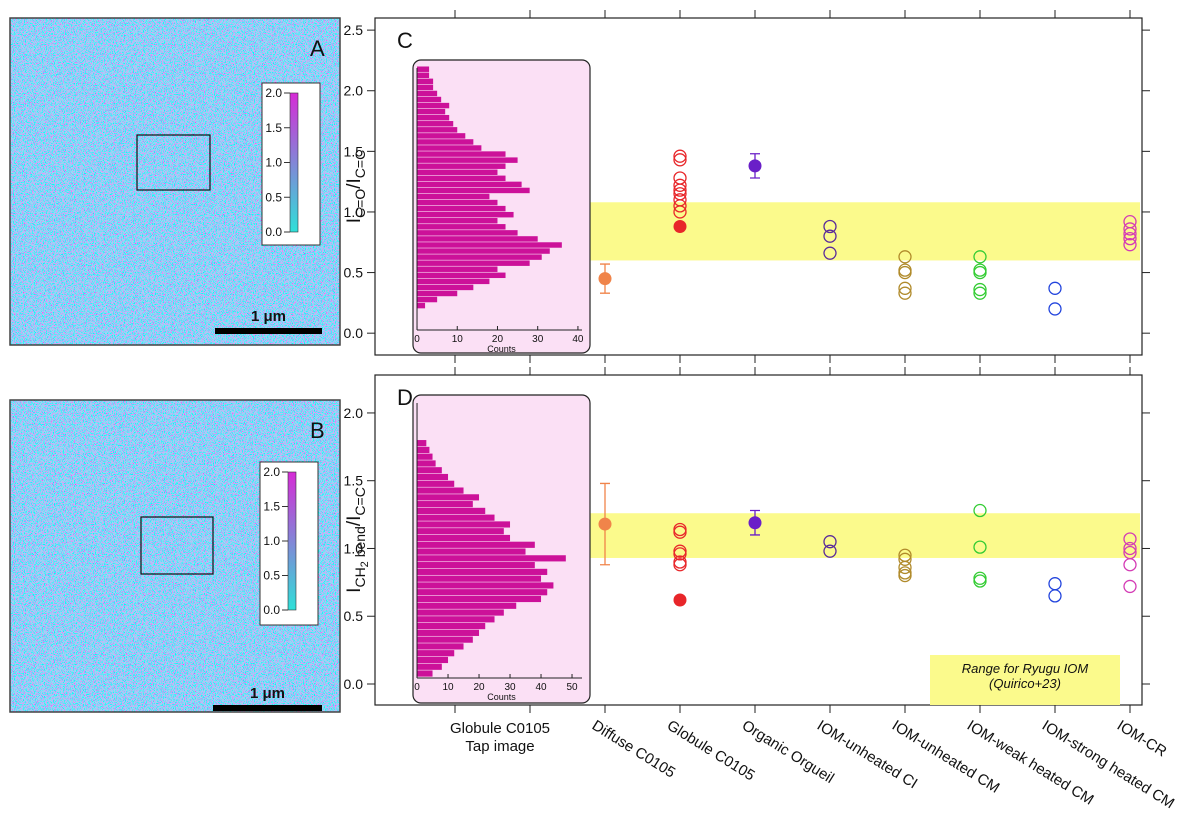 Image resolution: width=1182 pixels, height=837 pixels. What do you see at coordinates (173, 162) in the screenshot?
I see `region-box` at bounding box center [173, 162].